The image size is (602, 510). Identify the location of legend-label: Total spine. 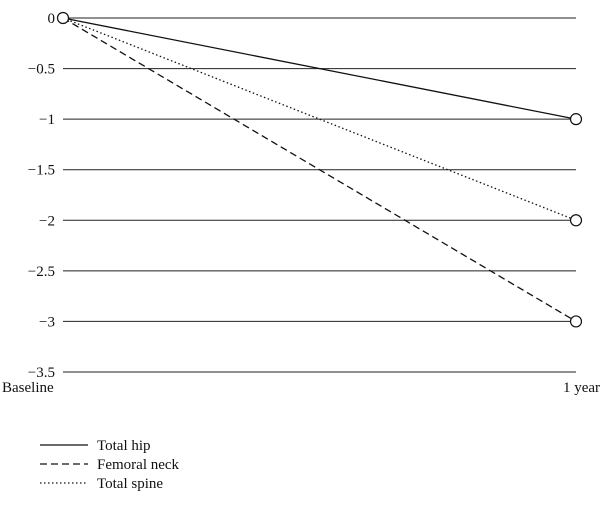
(130, 484).